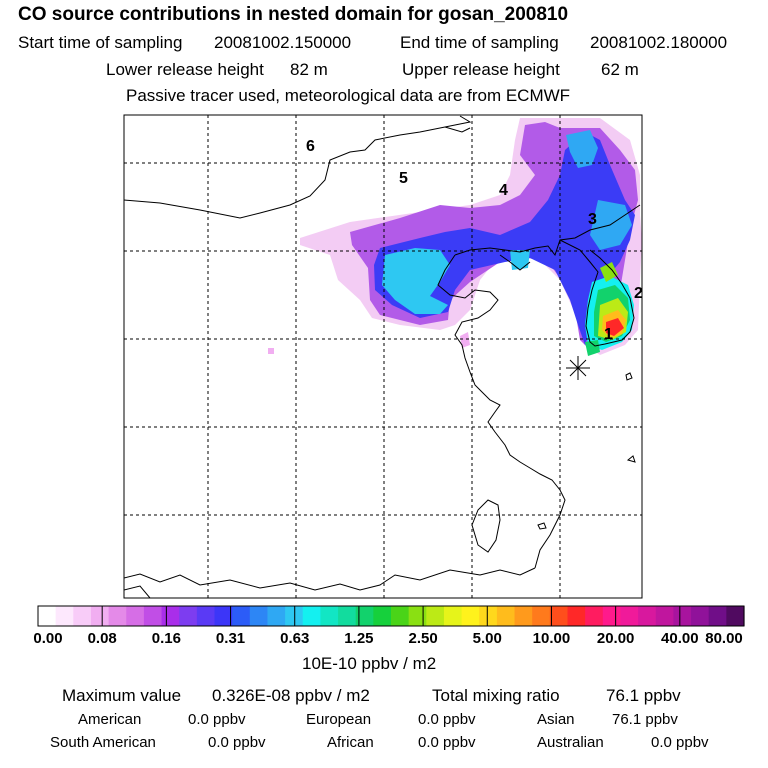 The image size is (768, 768). I want to click on receptor-asterisk-icon, so click(578, 368).